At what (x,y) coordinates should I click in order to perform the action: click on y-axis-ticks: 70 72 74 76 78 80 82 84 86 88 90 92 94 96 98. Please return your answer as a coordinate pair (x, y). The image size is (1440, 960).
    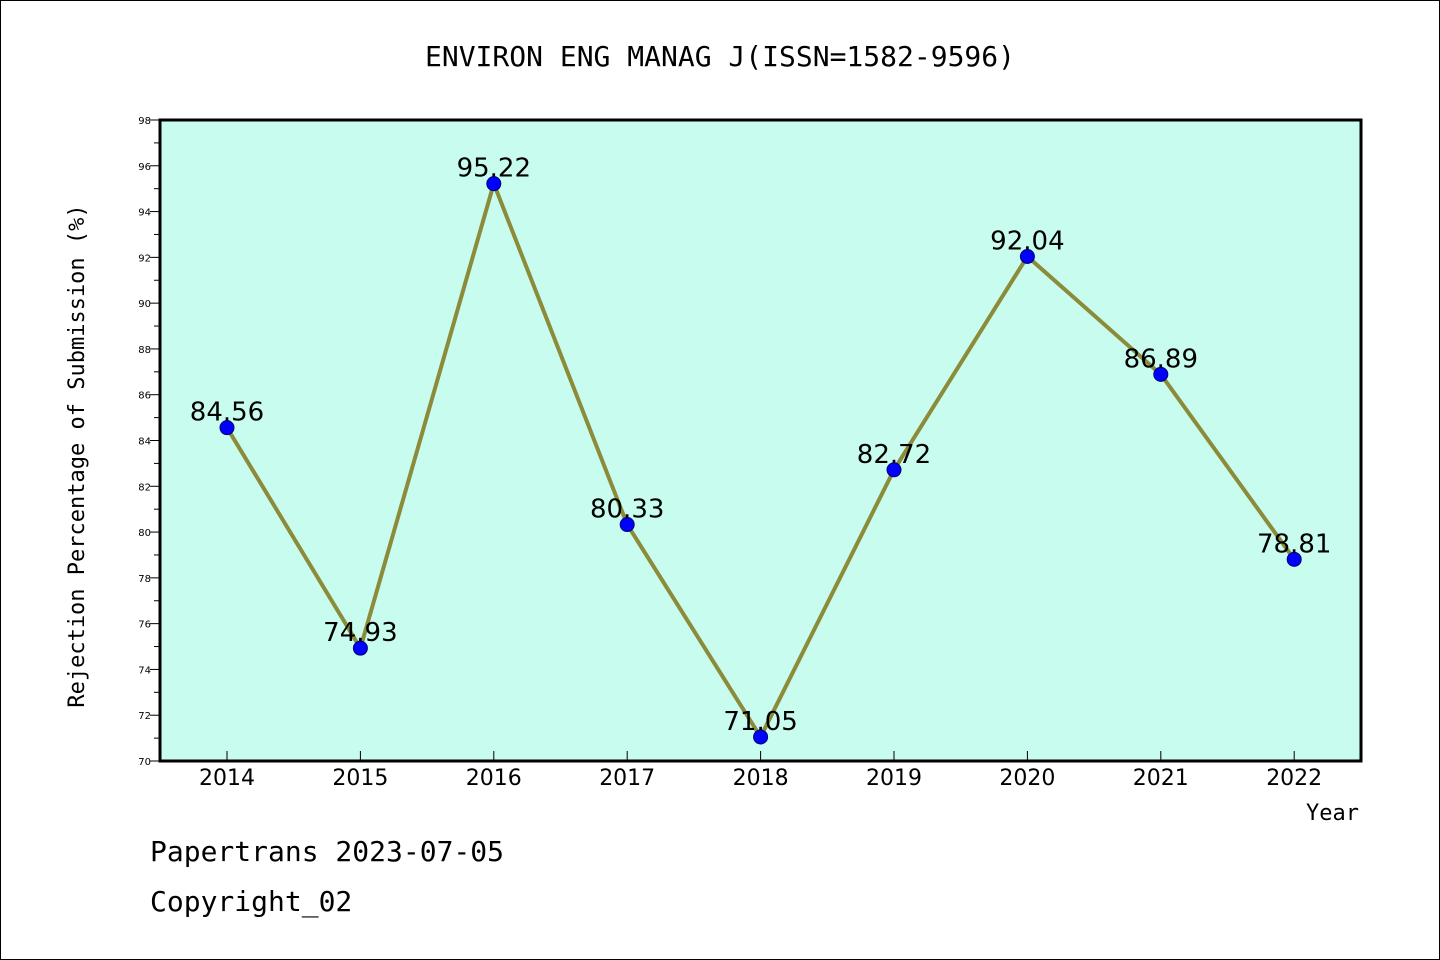
    Looking at the image, I should click on (149, 442).